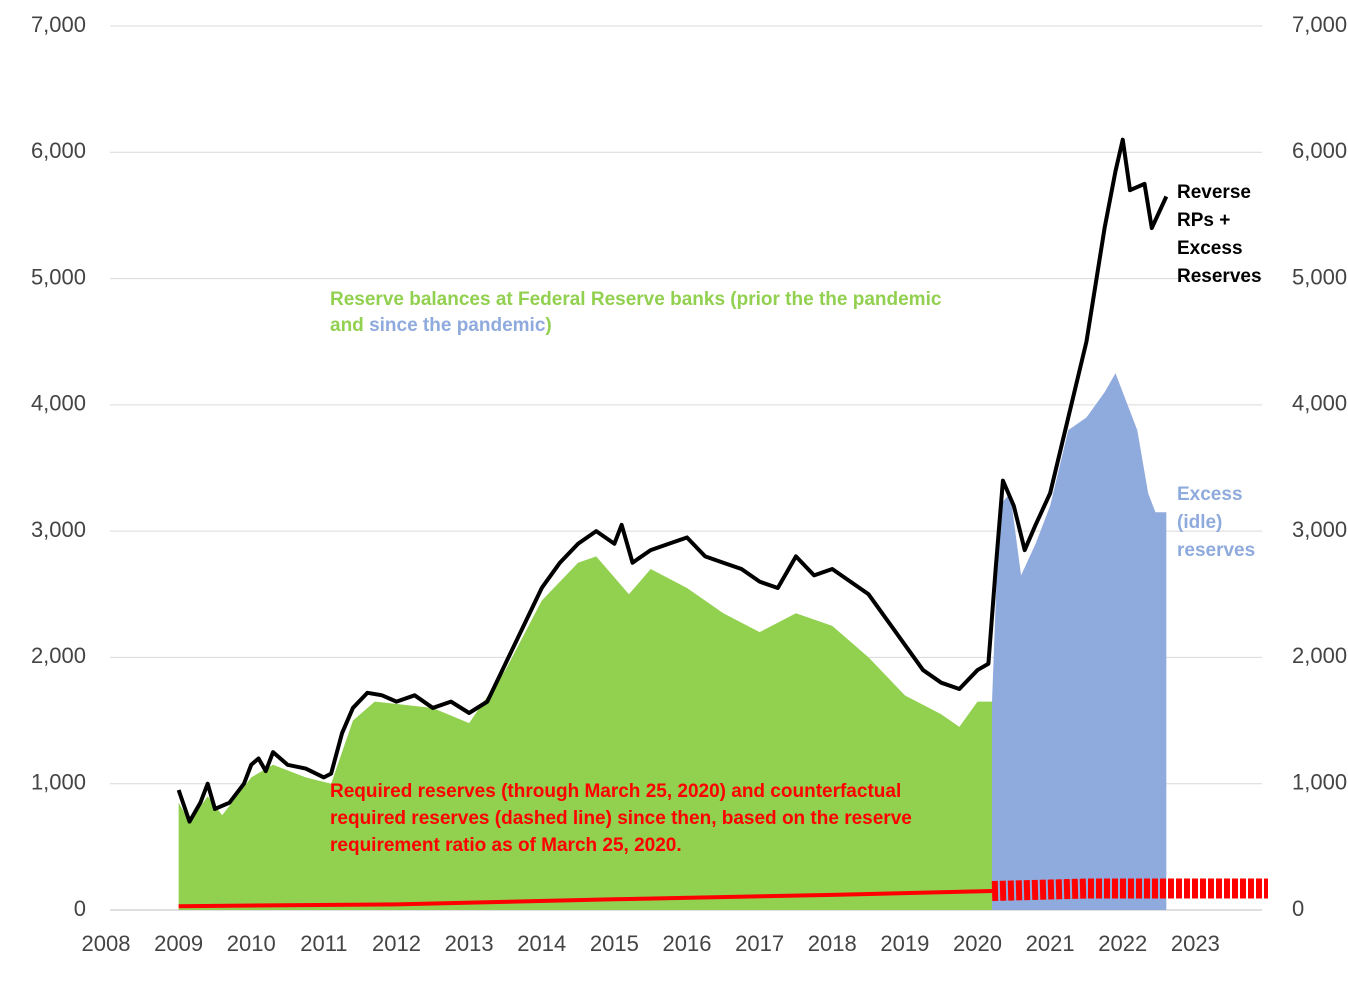  What do you see at coordinates (1219, 276) in the screenshot?
I see `annotation: Reserves` at bounding box center [1219, 276].